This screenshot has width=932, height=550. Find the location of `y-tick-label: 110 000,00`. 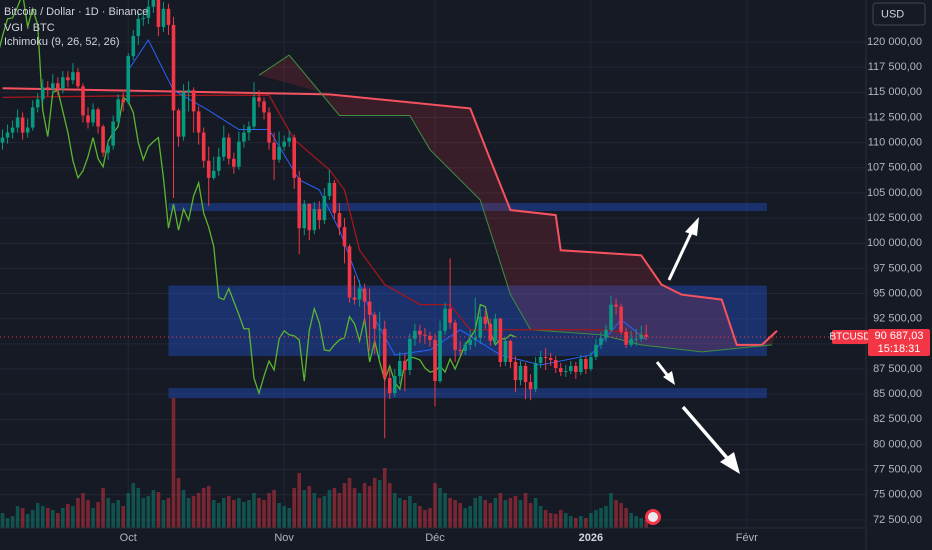

y-tick-label: 110 000,00 is located at coordinates (895, 143).